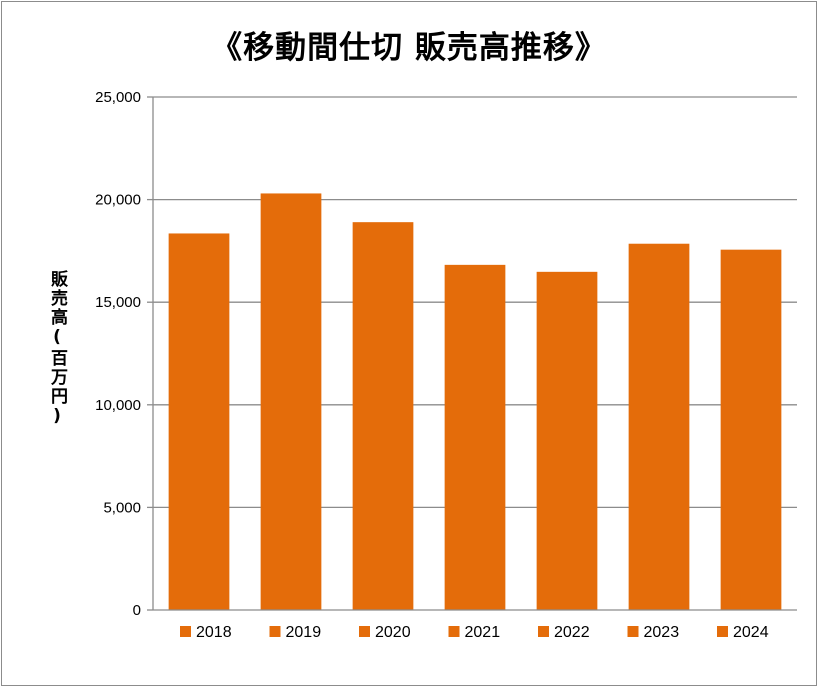 The width and height of the screenshot is (818, 687). Describe the element at coordinates (118, 200) in the screenshot. I see `y-tick-label: 20,000` at that location.